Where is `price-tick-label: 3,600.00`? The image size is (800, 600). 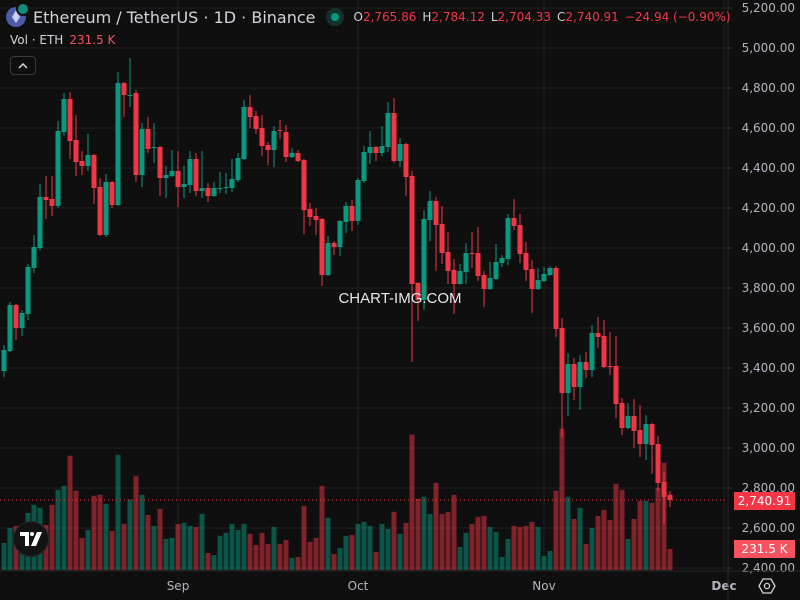 price-tick-label: 3,600.00 is located at coordinates (768, 328).